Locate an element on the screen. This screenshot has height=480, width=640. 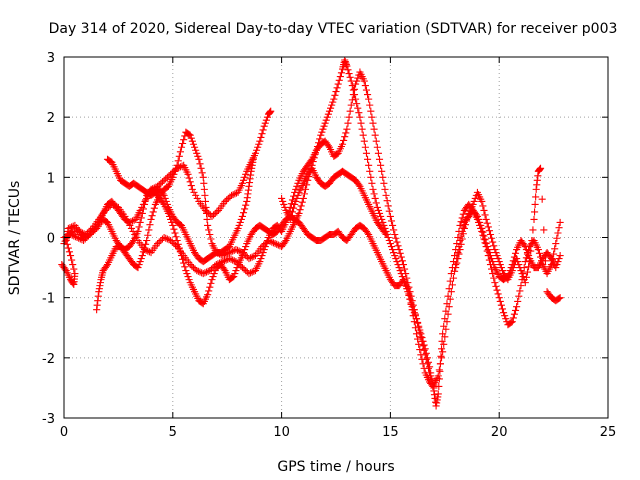
y-tick-label: 2 is located at coordinates (51, 118).